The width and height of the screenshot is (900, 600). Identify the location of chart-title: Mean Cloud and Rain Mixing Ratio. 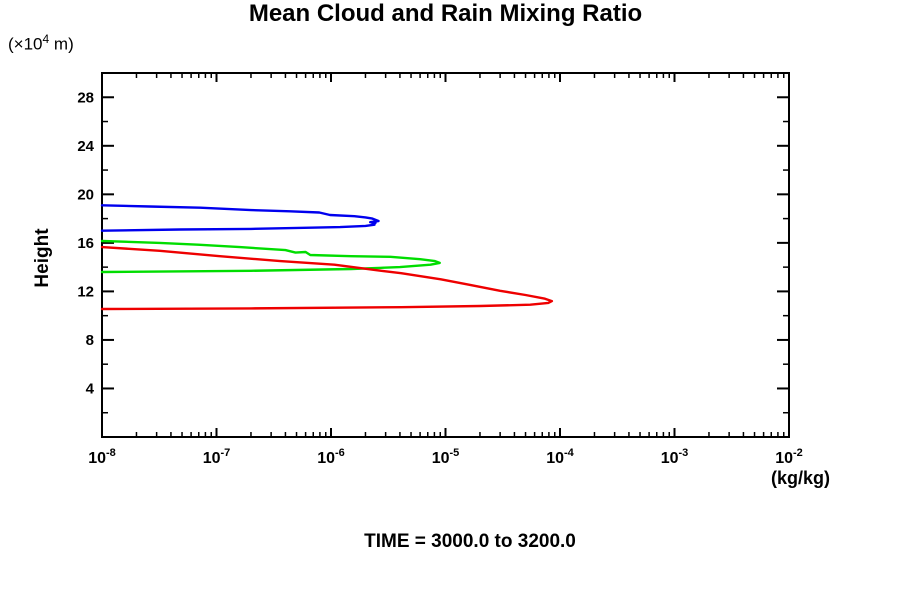
(445, 13).